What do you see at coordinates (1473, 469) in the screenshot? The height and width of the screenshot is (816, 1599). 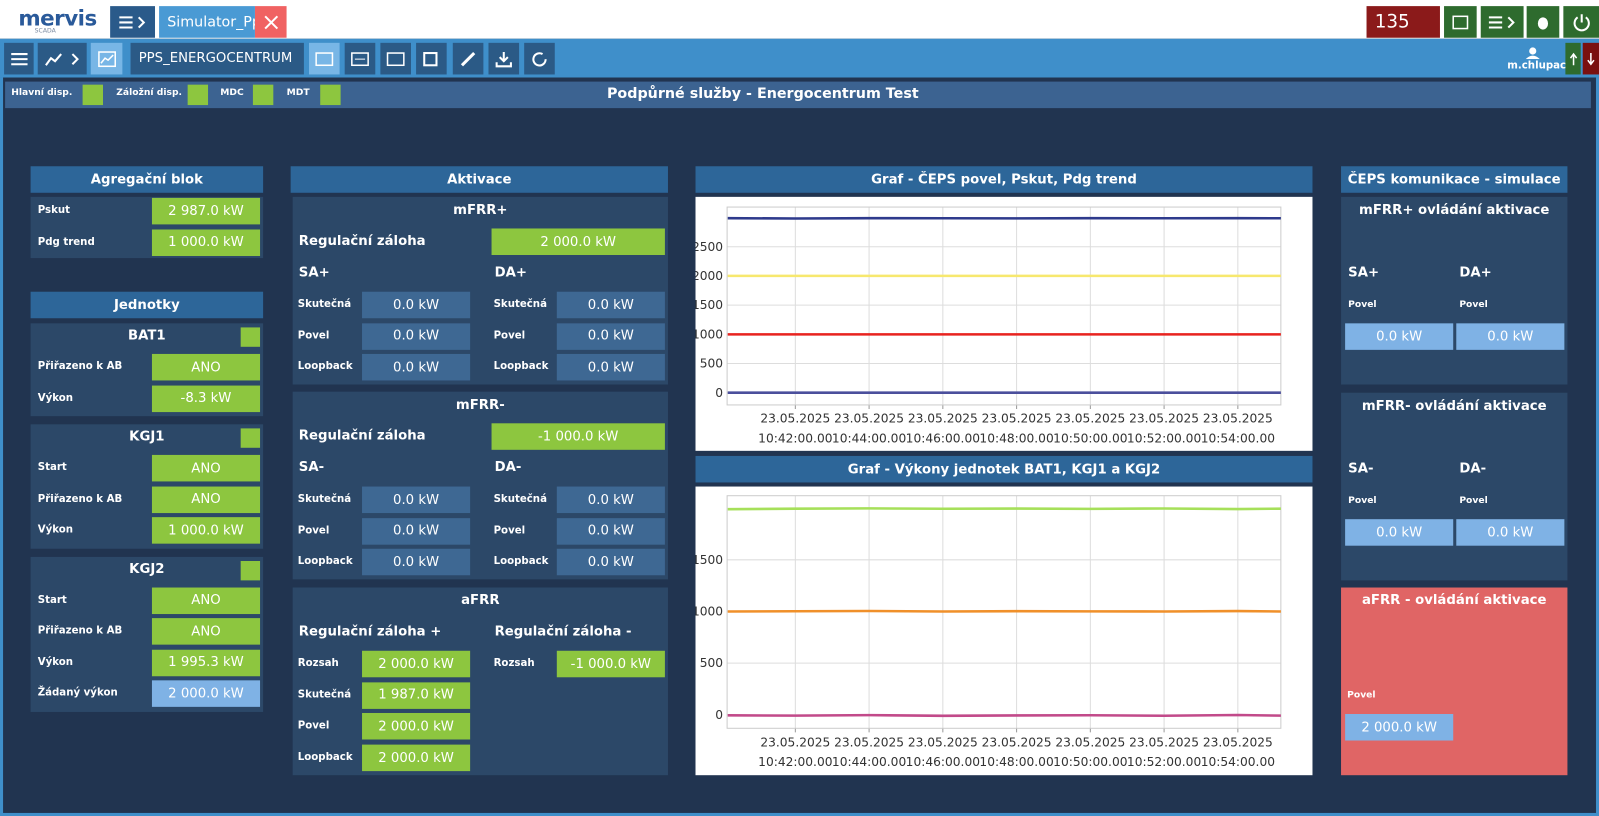 I see `field-label: DA-` at bounding box center [1473, 469].